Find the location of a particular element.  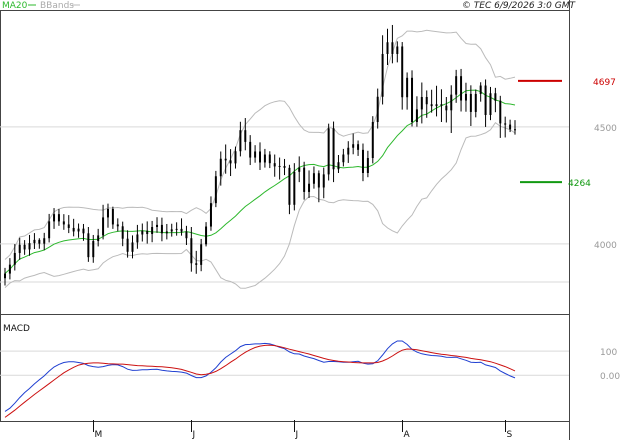

macd-tick-label: 100 is located at coordinates (608, 353).